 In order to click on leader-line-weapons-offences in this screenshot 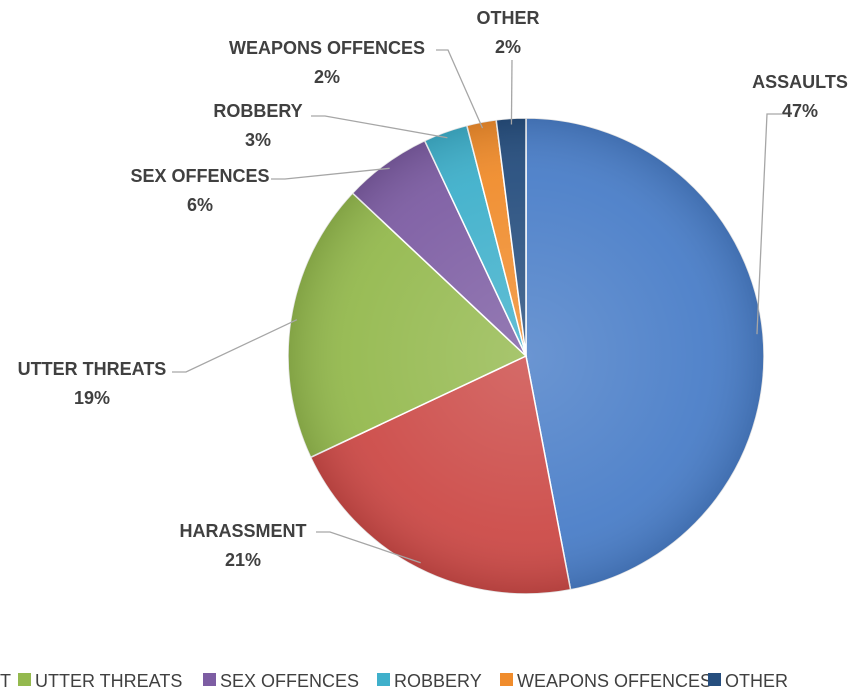, I will do `click(460, 89)`.